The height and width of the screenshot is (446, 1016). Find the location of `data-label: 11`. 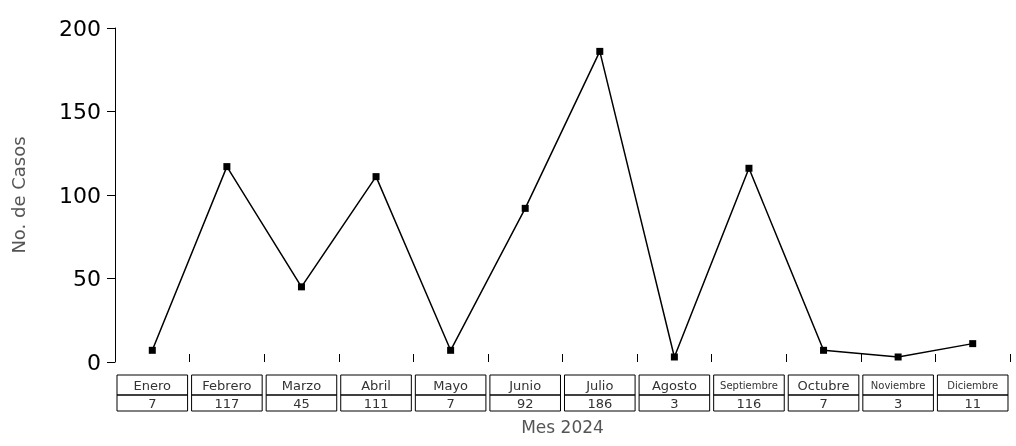

data-label: 11 is located at coordinates (972, 403).